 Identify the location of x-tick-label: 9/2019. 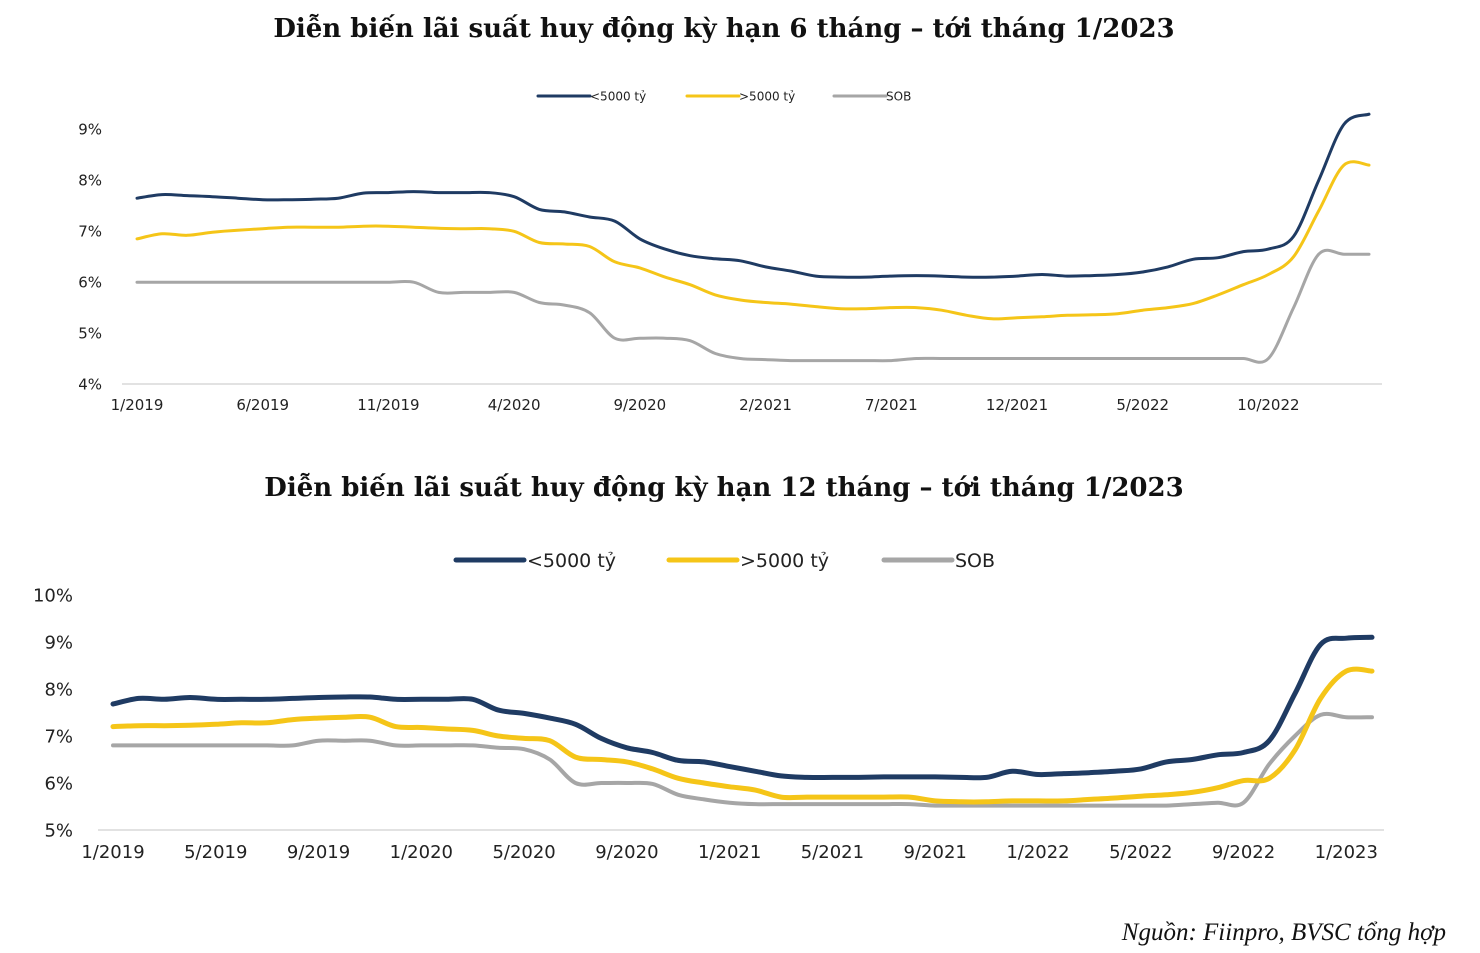
(318, 852).